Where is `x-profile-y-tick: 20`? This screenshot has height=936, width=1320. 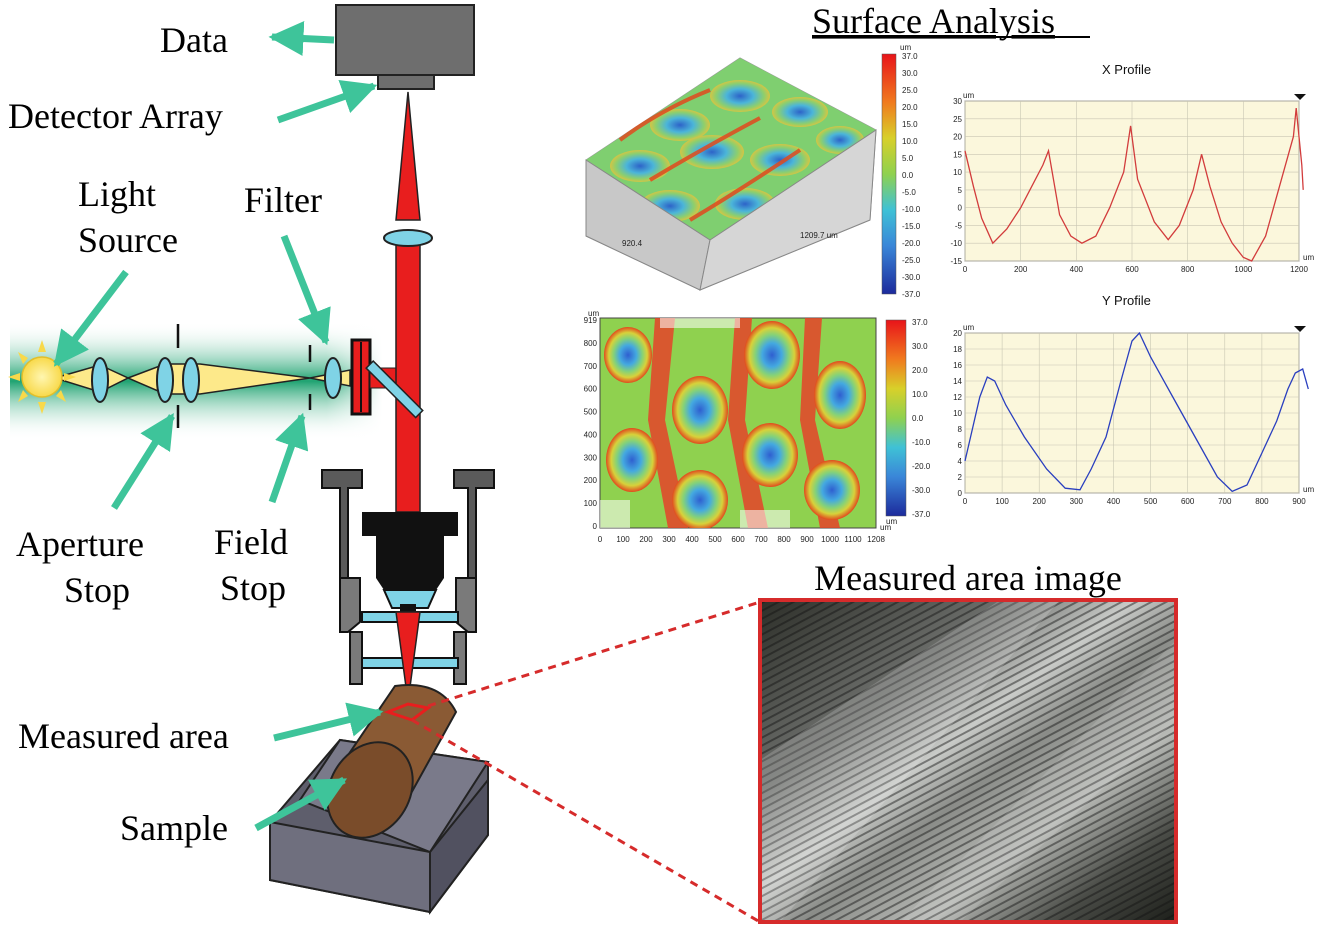 x-profile-y-tick: 20 is located at coordinates (957, 137).